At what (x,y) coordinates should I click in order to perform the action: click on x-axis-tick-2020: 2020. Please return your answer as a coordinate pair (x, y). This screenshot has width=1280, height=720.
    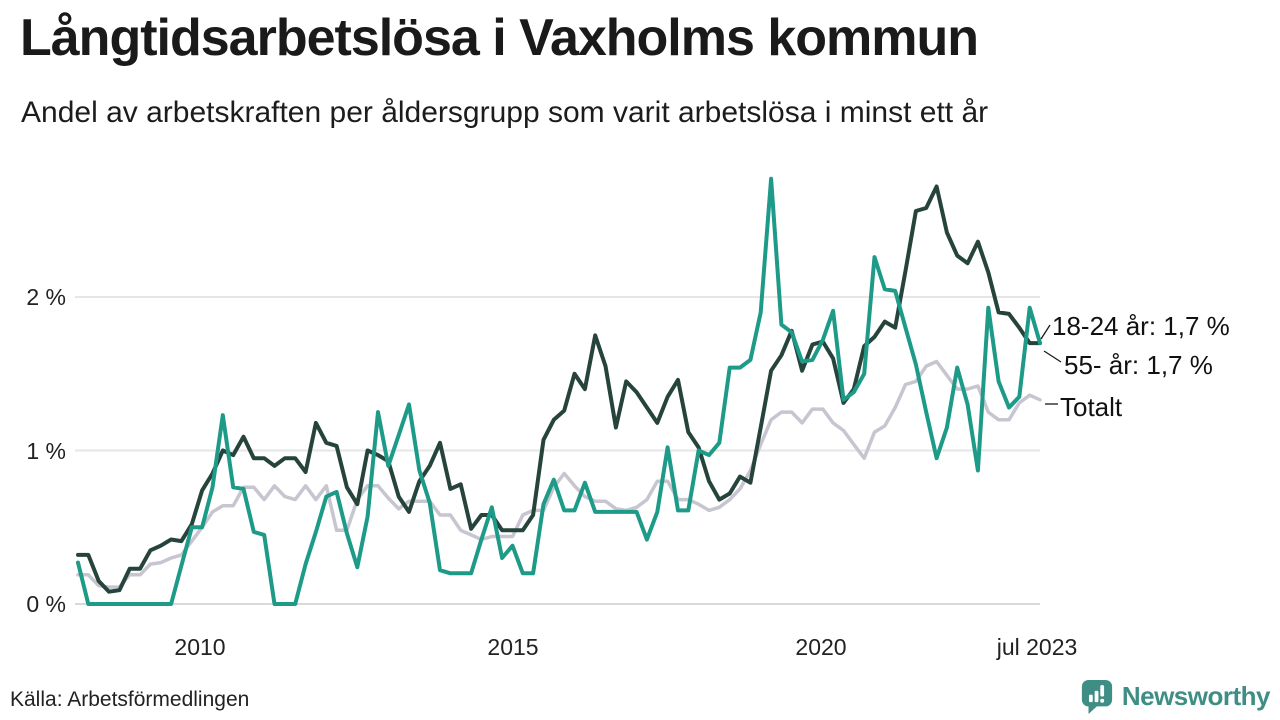
    Looking at the image, I should click on (821, 647).